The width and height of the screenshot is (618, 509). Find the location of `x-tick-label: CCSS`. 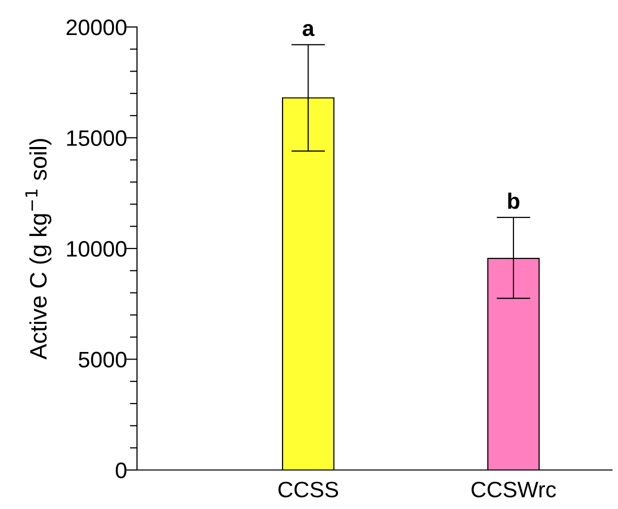

x-tick-label: CCSS is located at coordinates (308, 490).